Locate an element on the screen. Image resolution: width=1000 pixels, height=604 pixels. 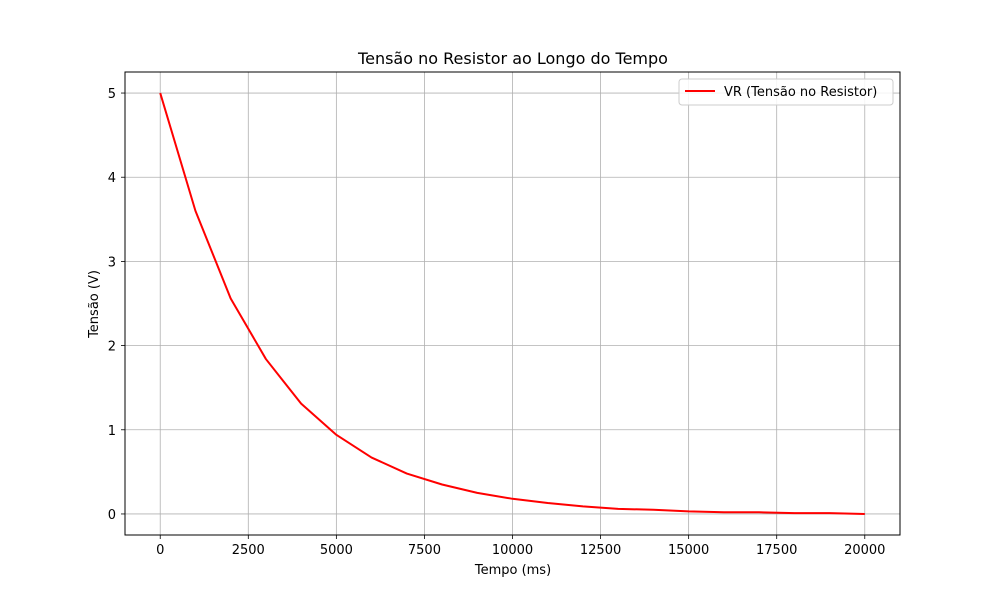
x-tick-label: 10000 is located at coordinates (512, 550).